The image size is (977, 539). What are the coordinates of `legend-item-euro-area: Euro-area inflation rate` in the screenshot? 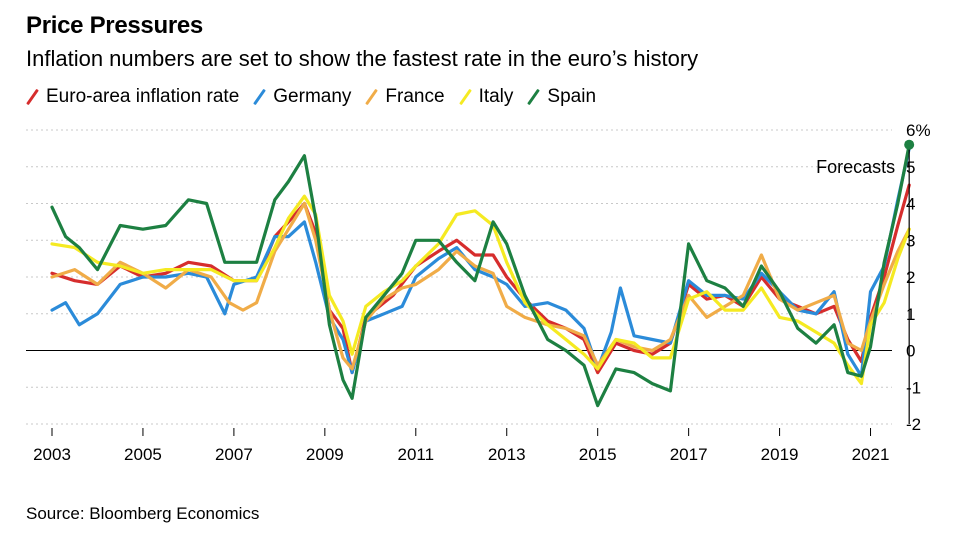 It's located at (132, 97).